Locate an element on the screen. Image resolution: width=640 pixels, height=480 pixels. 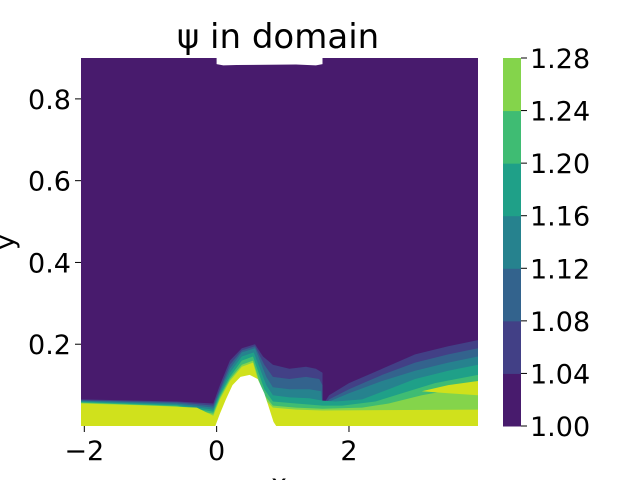
y-tick-label-3: 0.8 is located at coordinates (49, 100).